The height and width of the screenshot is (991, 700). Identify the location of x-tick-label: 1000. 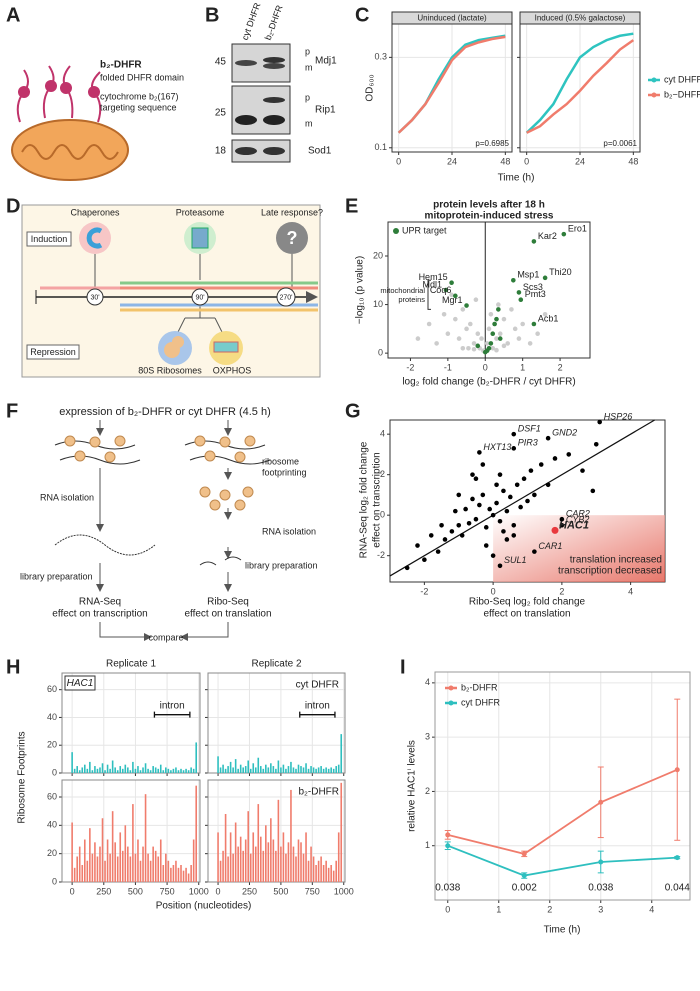
(199, 891).